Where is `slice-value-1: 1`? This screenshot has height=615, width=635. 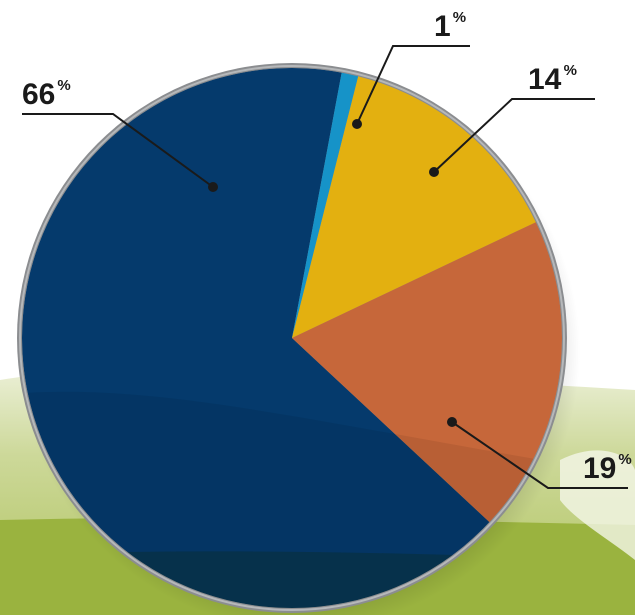 slice-value-1: 1 is located at coordinates (442, 26).